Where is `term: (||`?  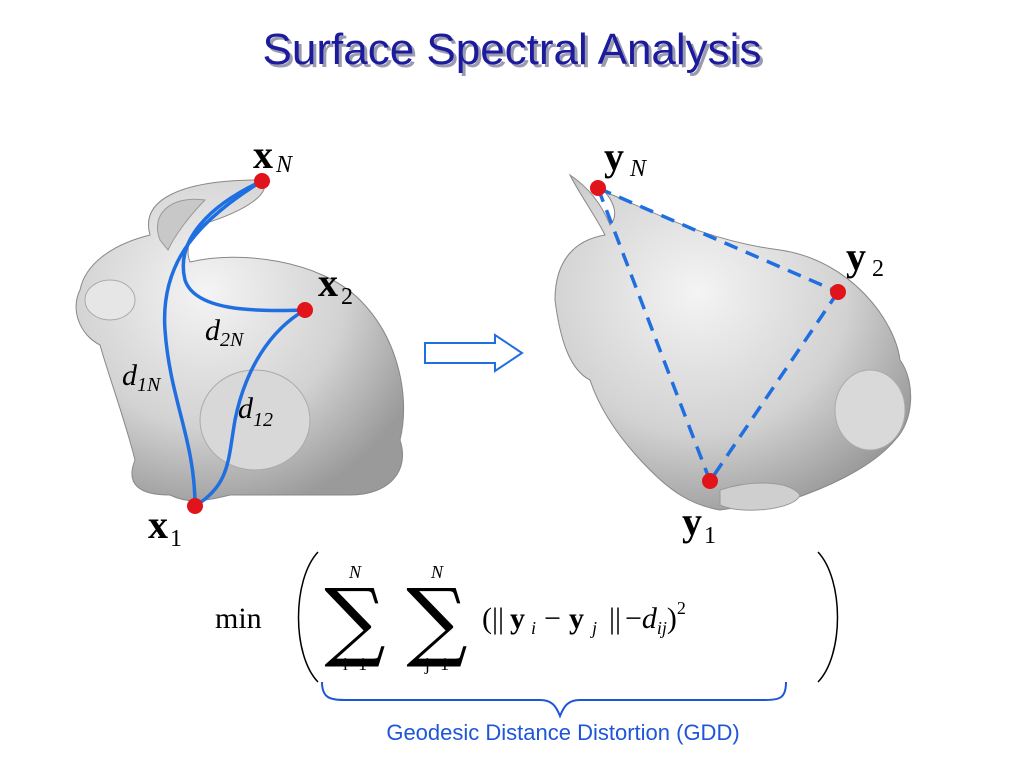 term: (|| is located at coordinates (493, 618).